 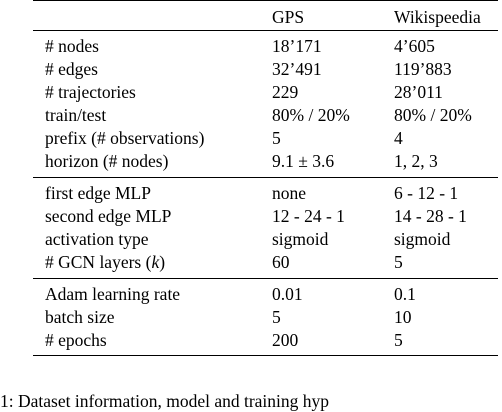 What do you see at coordinates (433, 115) in the screenshot?
I see `wikispeedia-value: 80% / 20%` at bounding box center [433, 115].